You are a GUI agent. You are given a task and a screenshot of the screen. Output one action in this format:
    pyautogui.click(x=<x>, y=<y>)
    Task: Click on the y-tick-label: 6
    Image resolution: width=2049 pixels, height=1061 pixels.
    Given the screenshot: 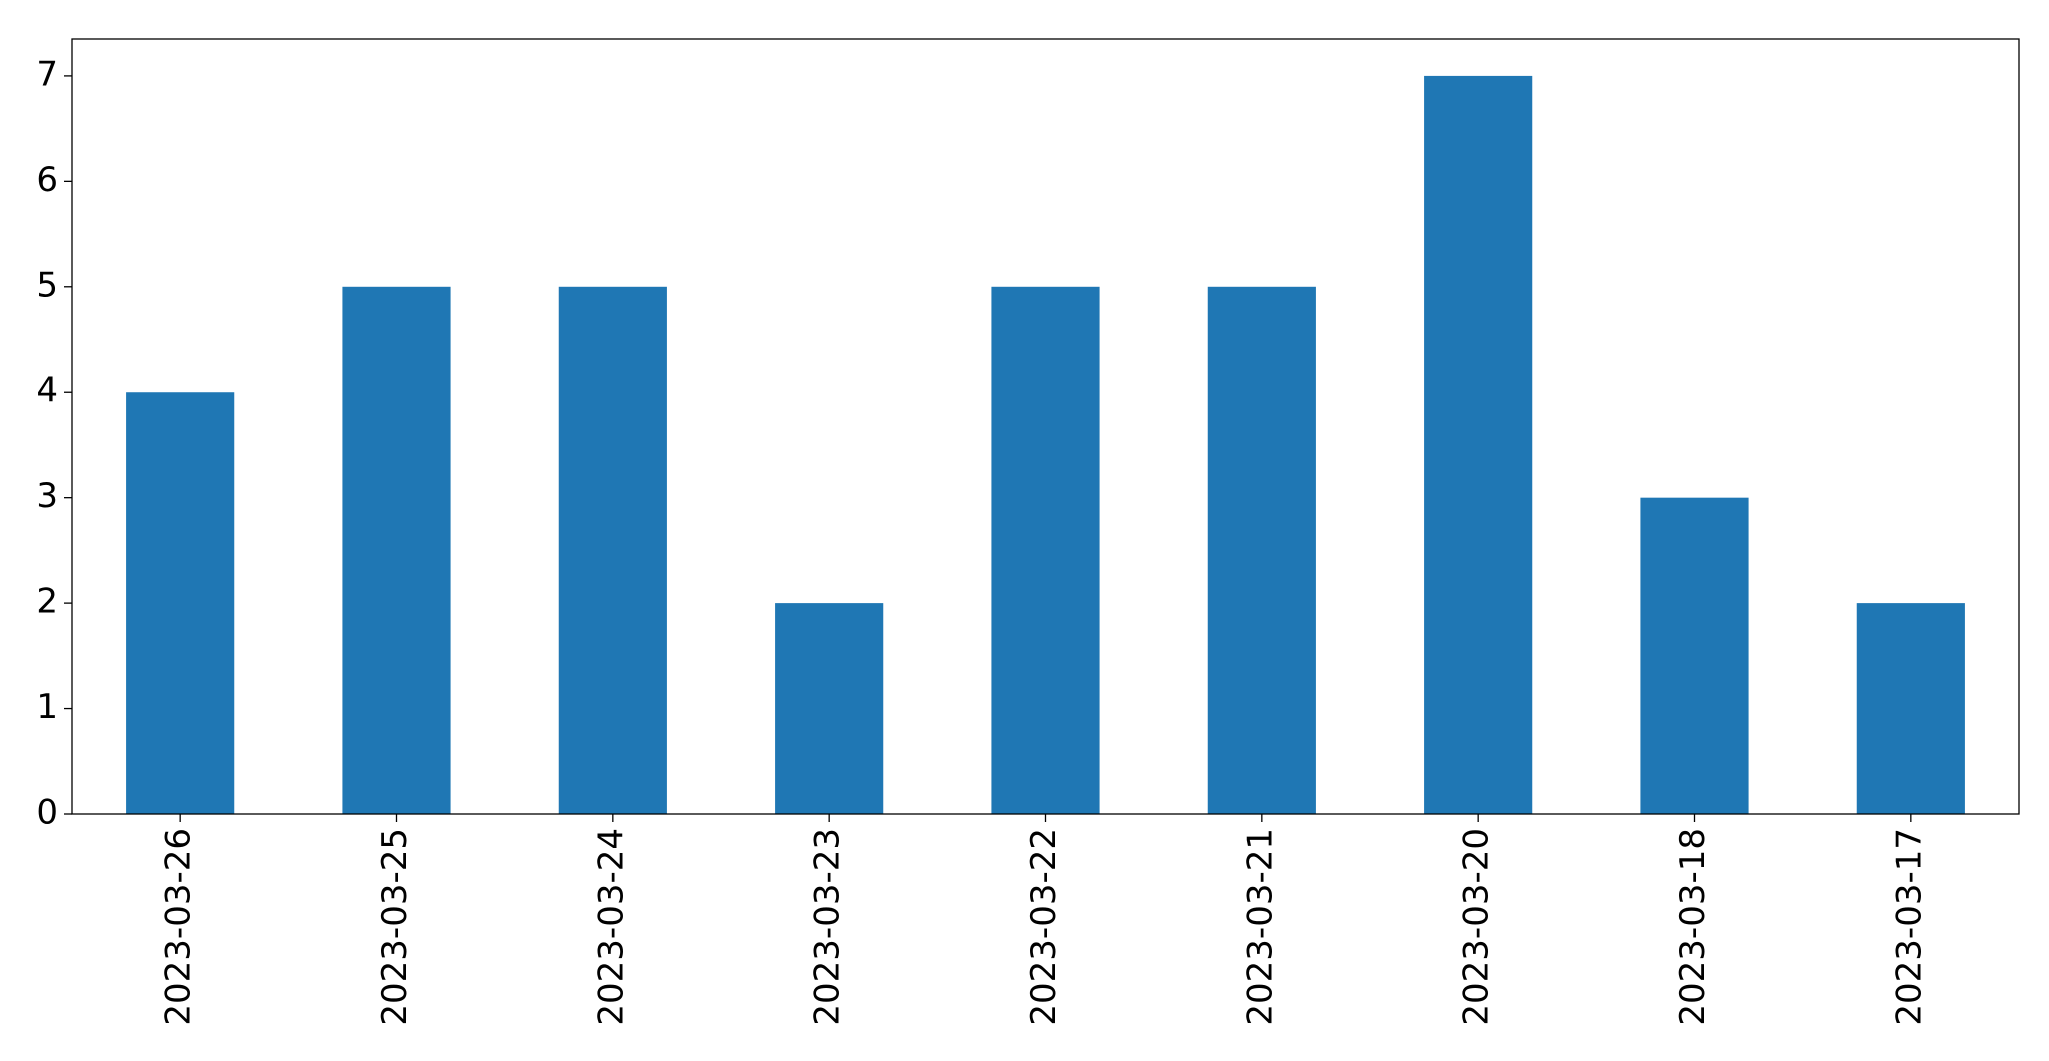 What is the action you would take?
    pyautogui.click(x=47, y=180)
    